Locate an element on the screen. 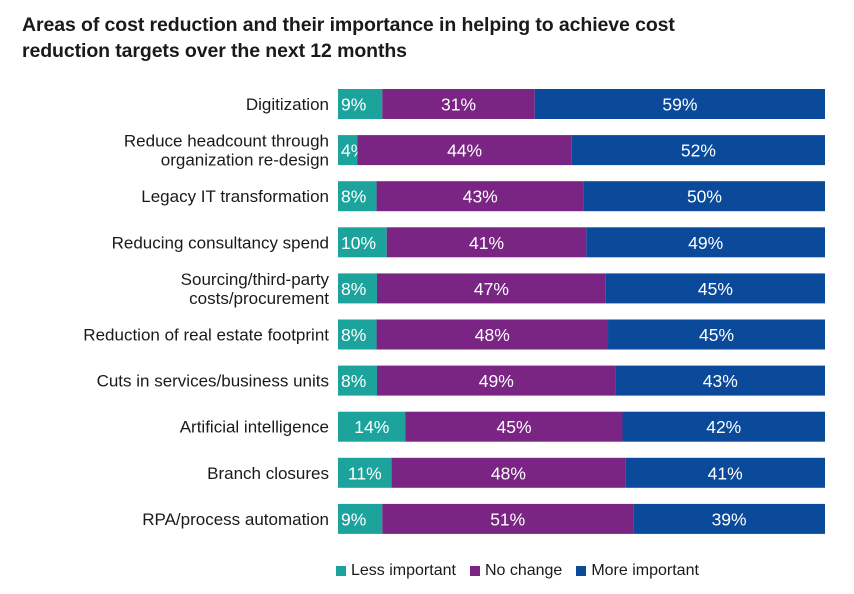 Image resolution: width=854 pixels, height=594 pixels. legend-label-less-important: Less important is located at coordinates (403, 570).